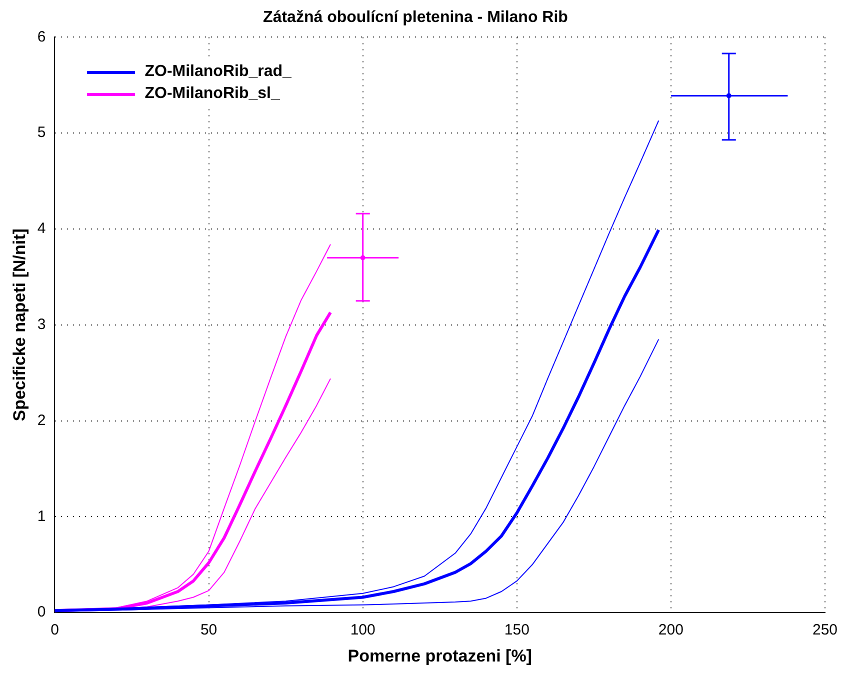  What do you see at coordinates (19, 325) in the screenshot?
I see `y-axis-title: Specificke napeti [N/nit]` at bounding box center [19, 325].